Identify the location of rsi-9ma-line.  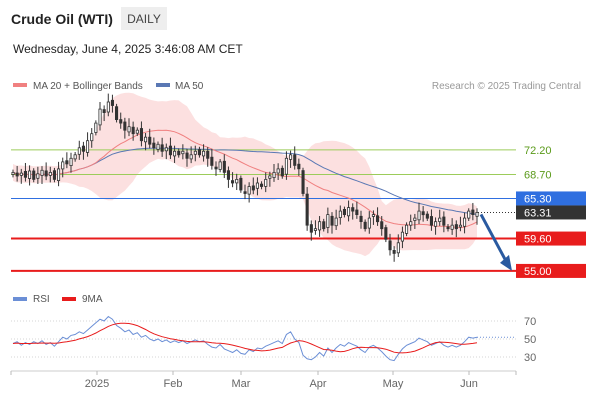
(245, 338).